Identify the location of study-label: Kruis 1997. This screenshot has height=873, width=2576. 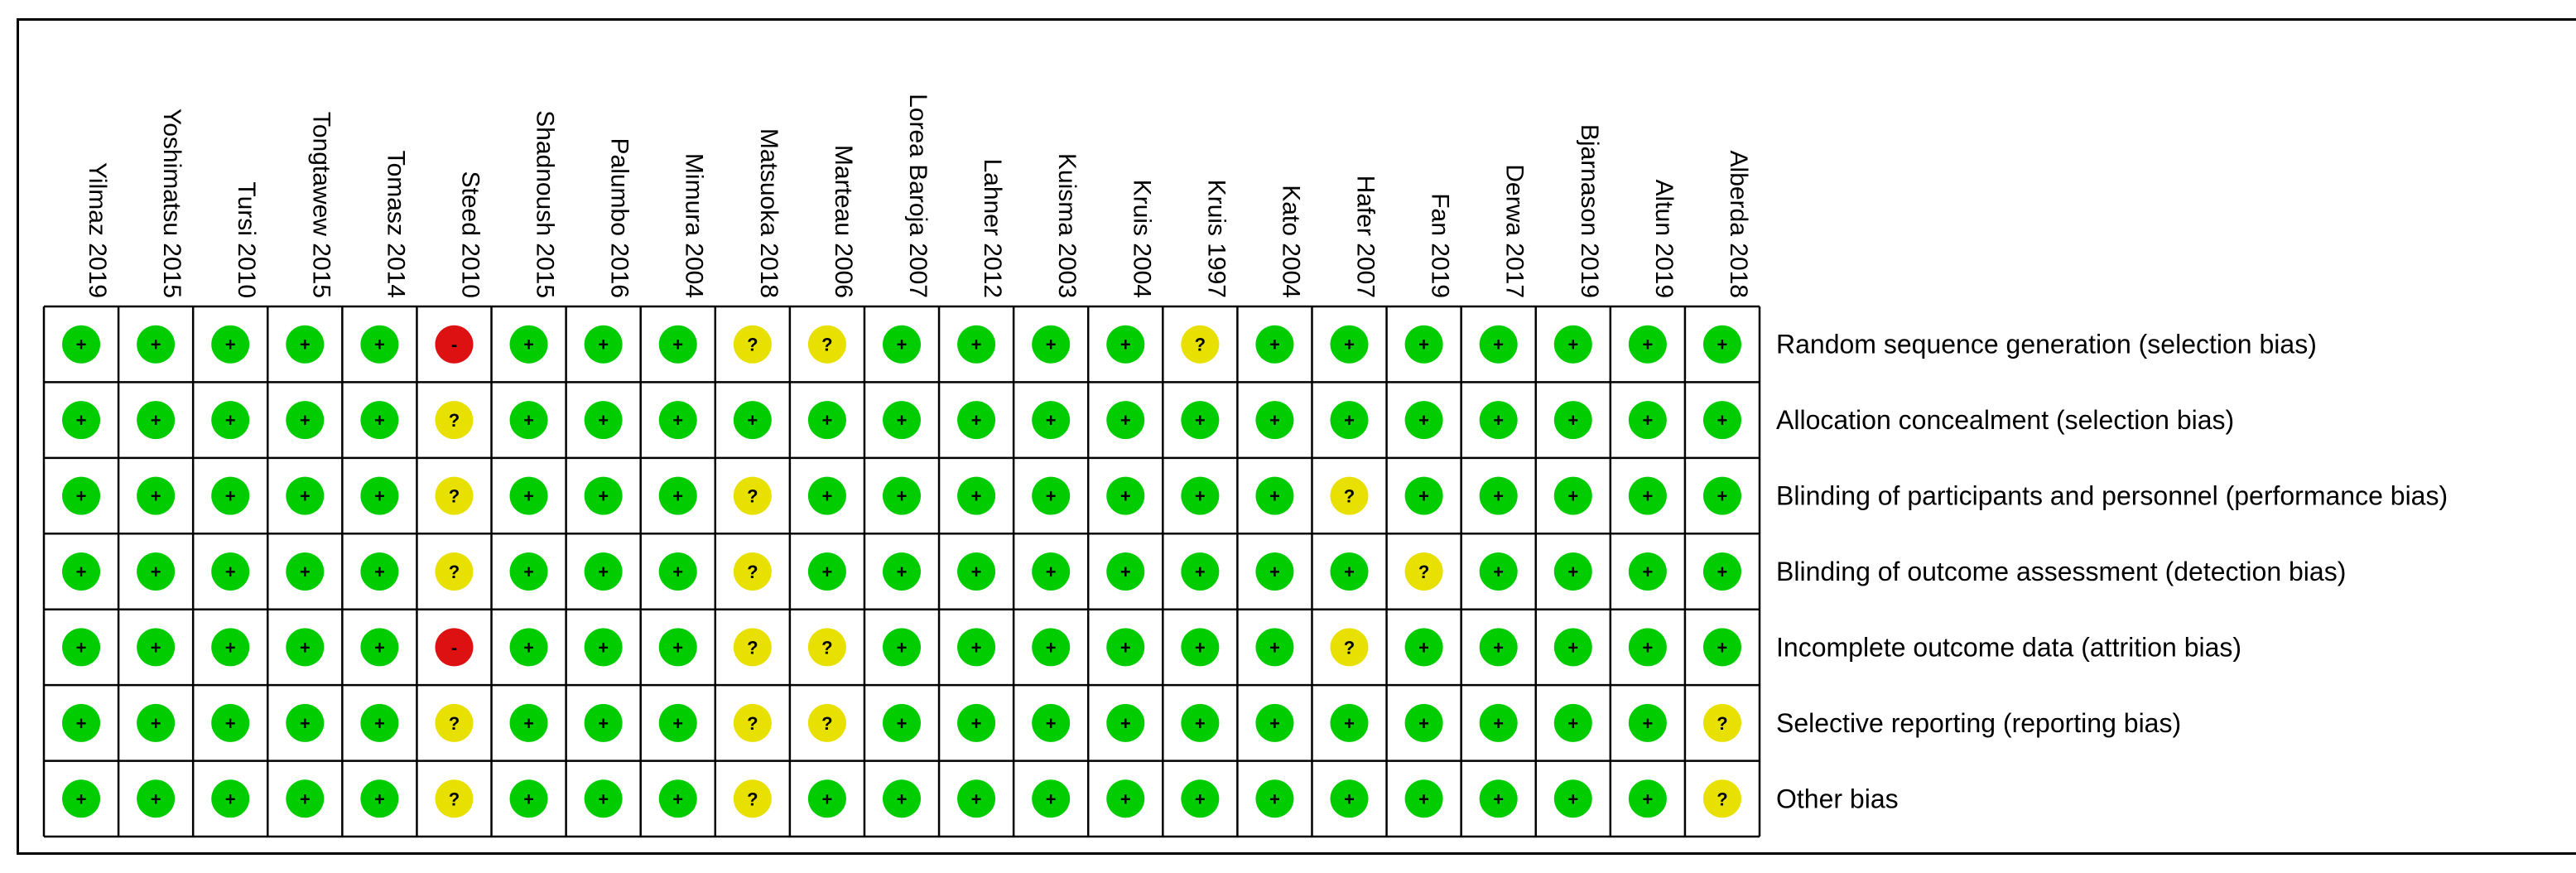
(1216, 239).